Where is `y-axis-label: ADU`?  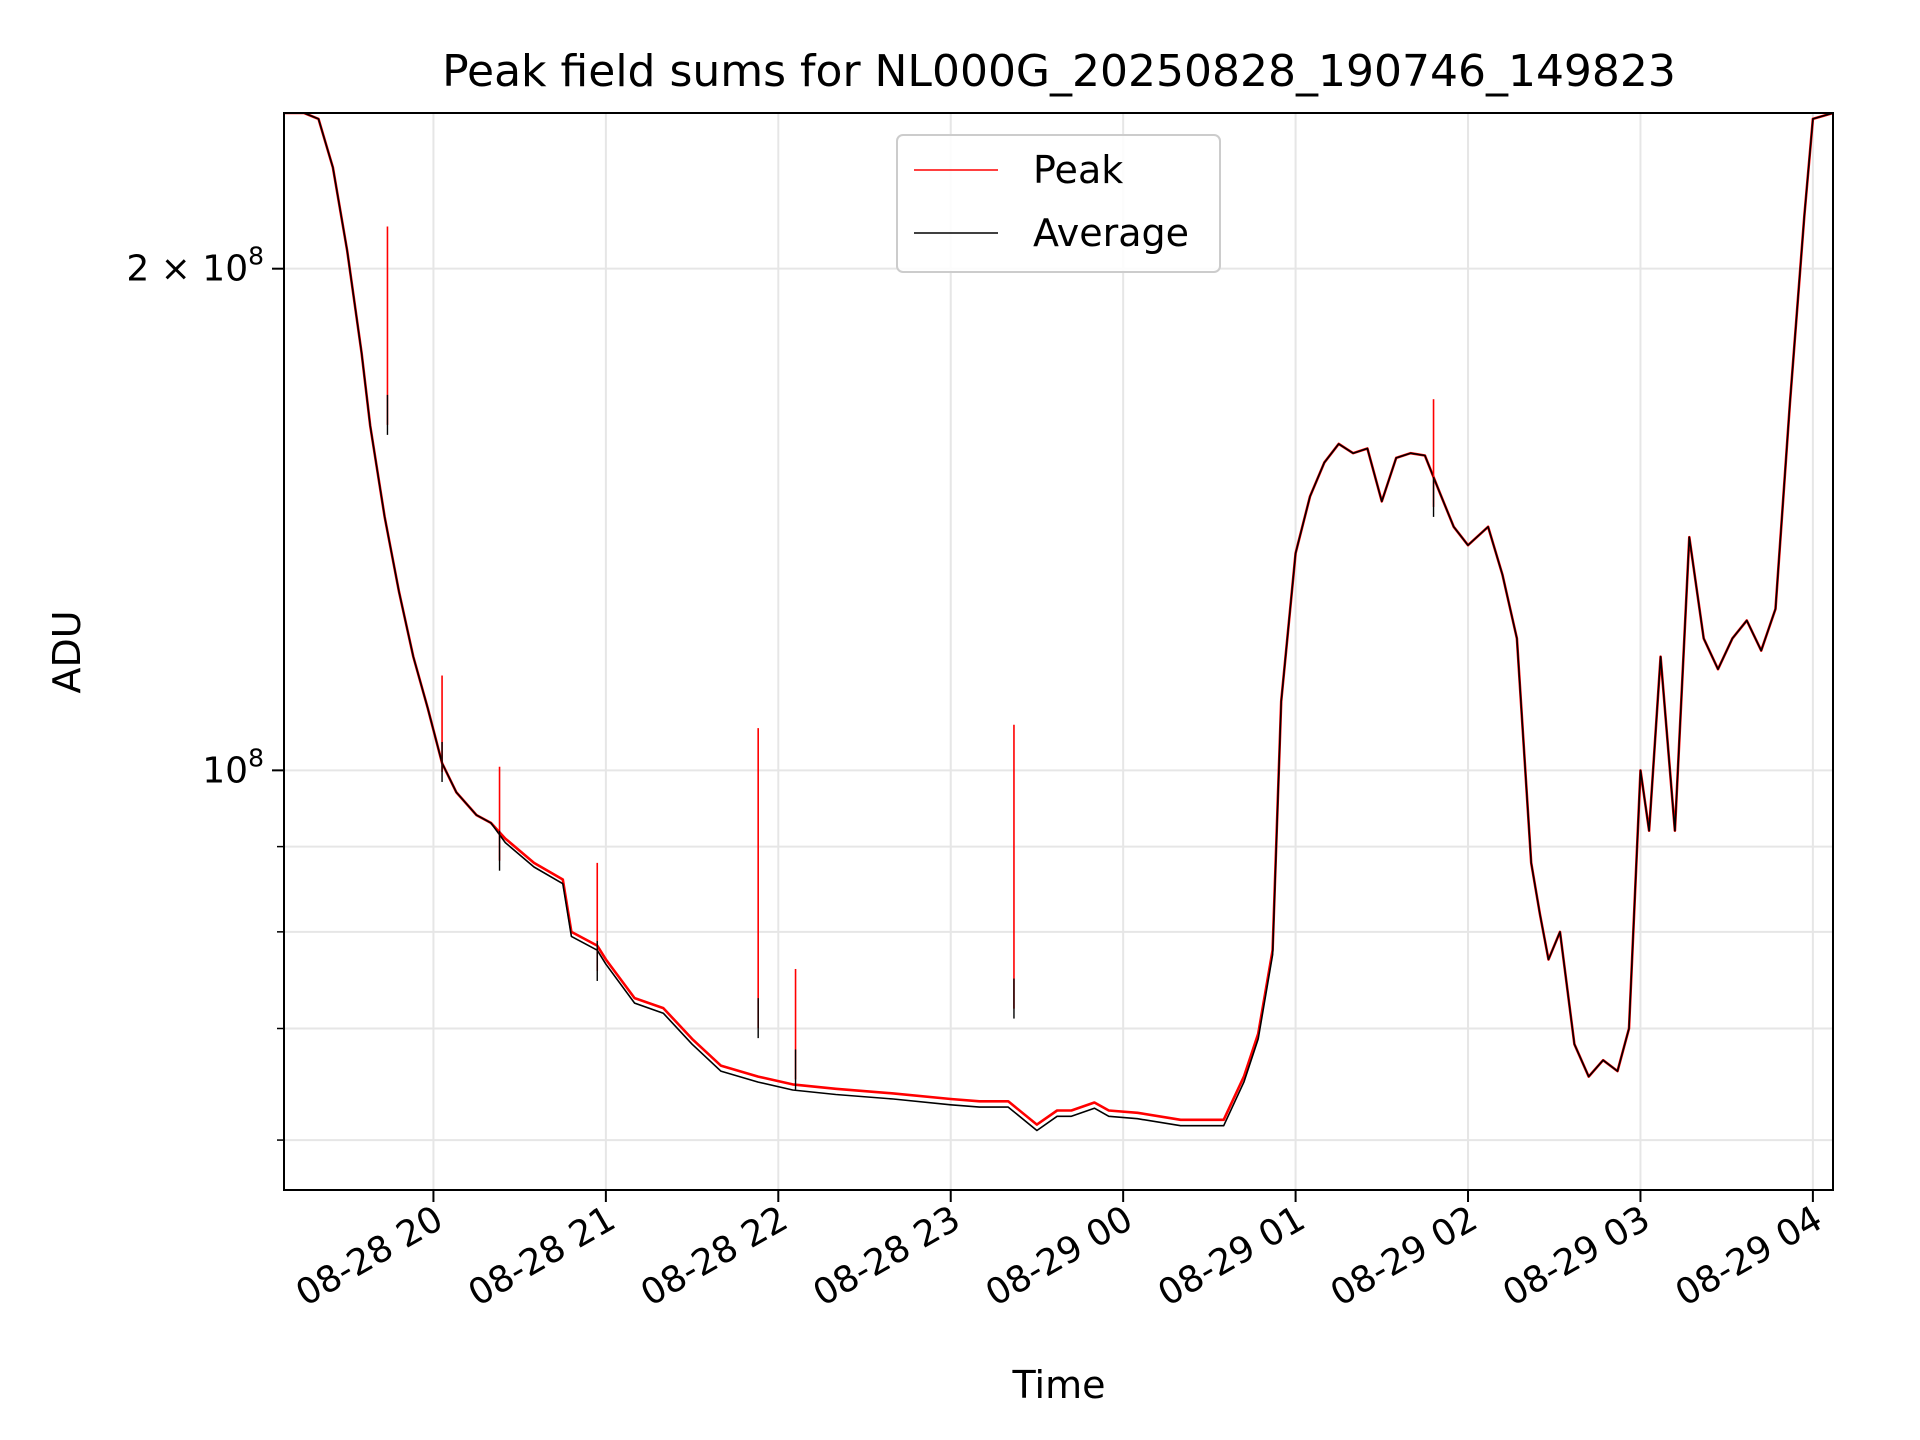
y-axis-label: ADU is located at coordinates (67, 651).